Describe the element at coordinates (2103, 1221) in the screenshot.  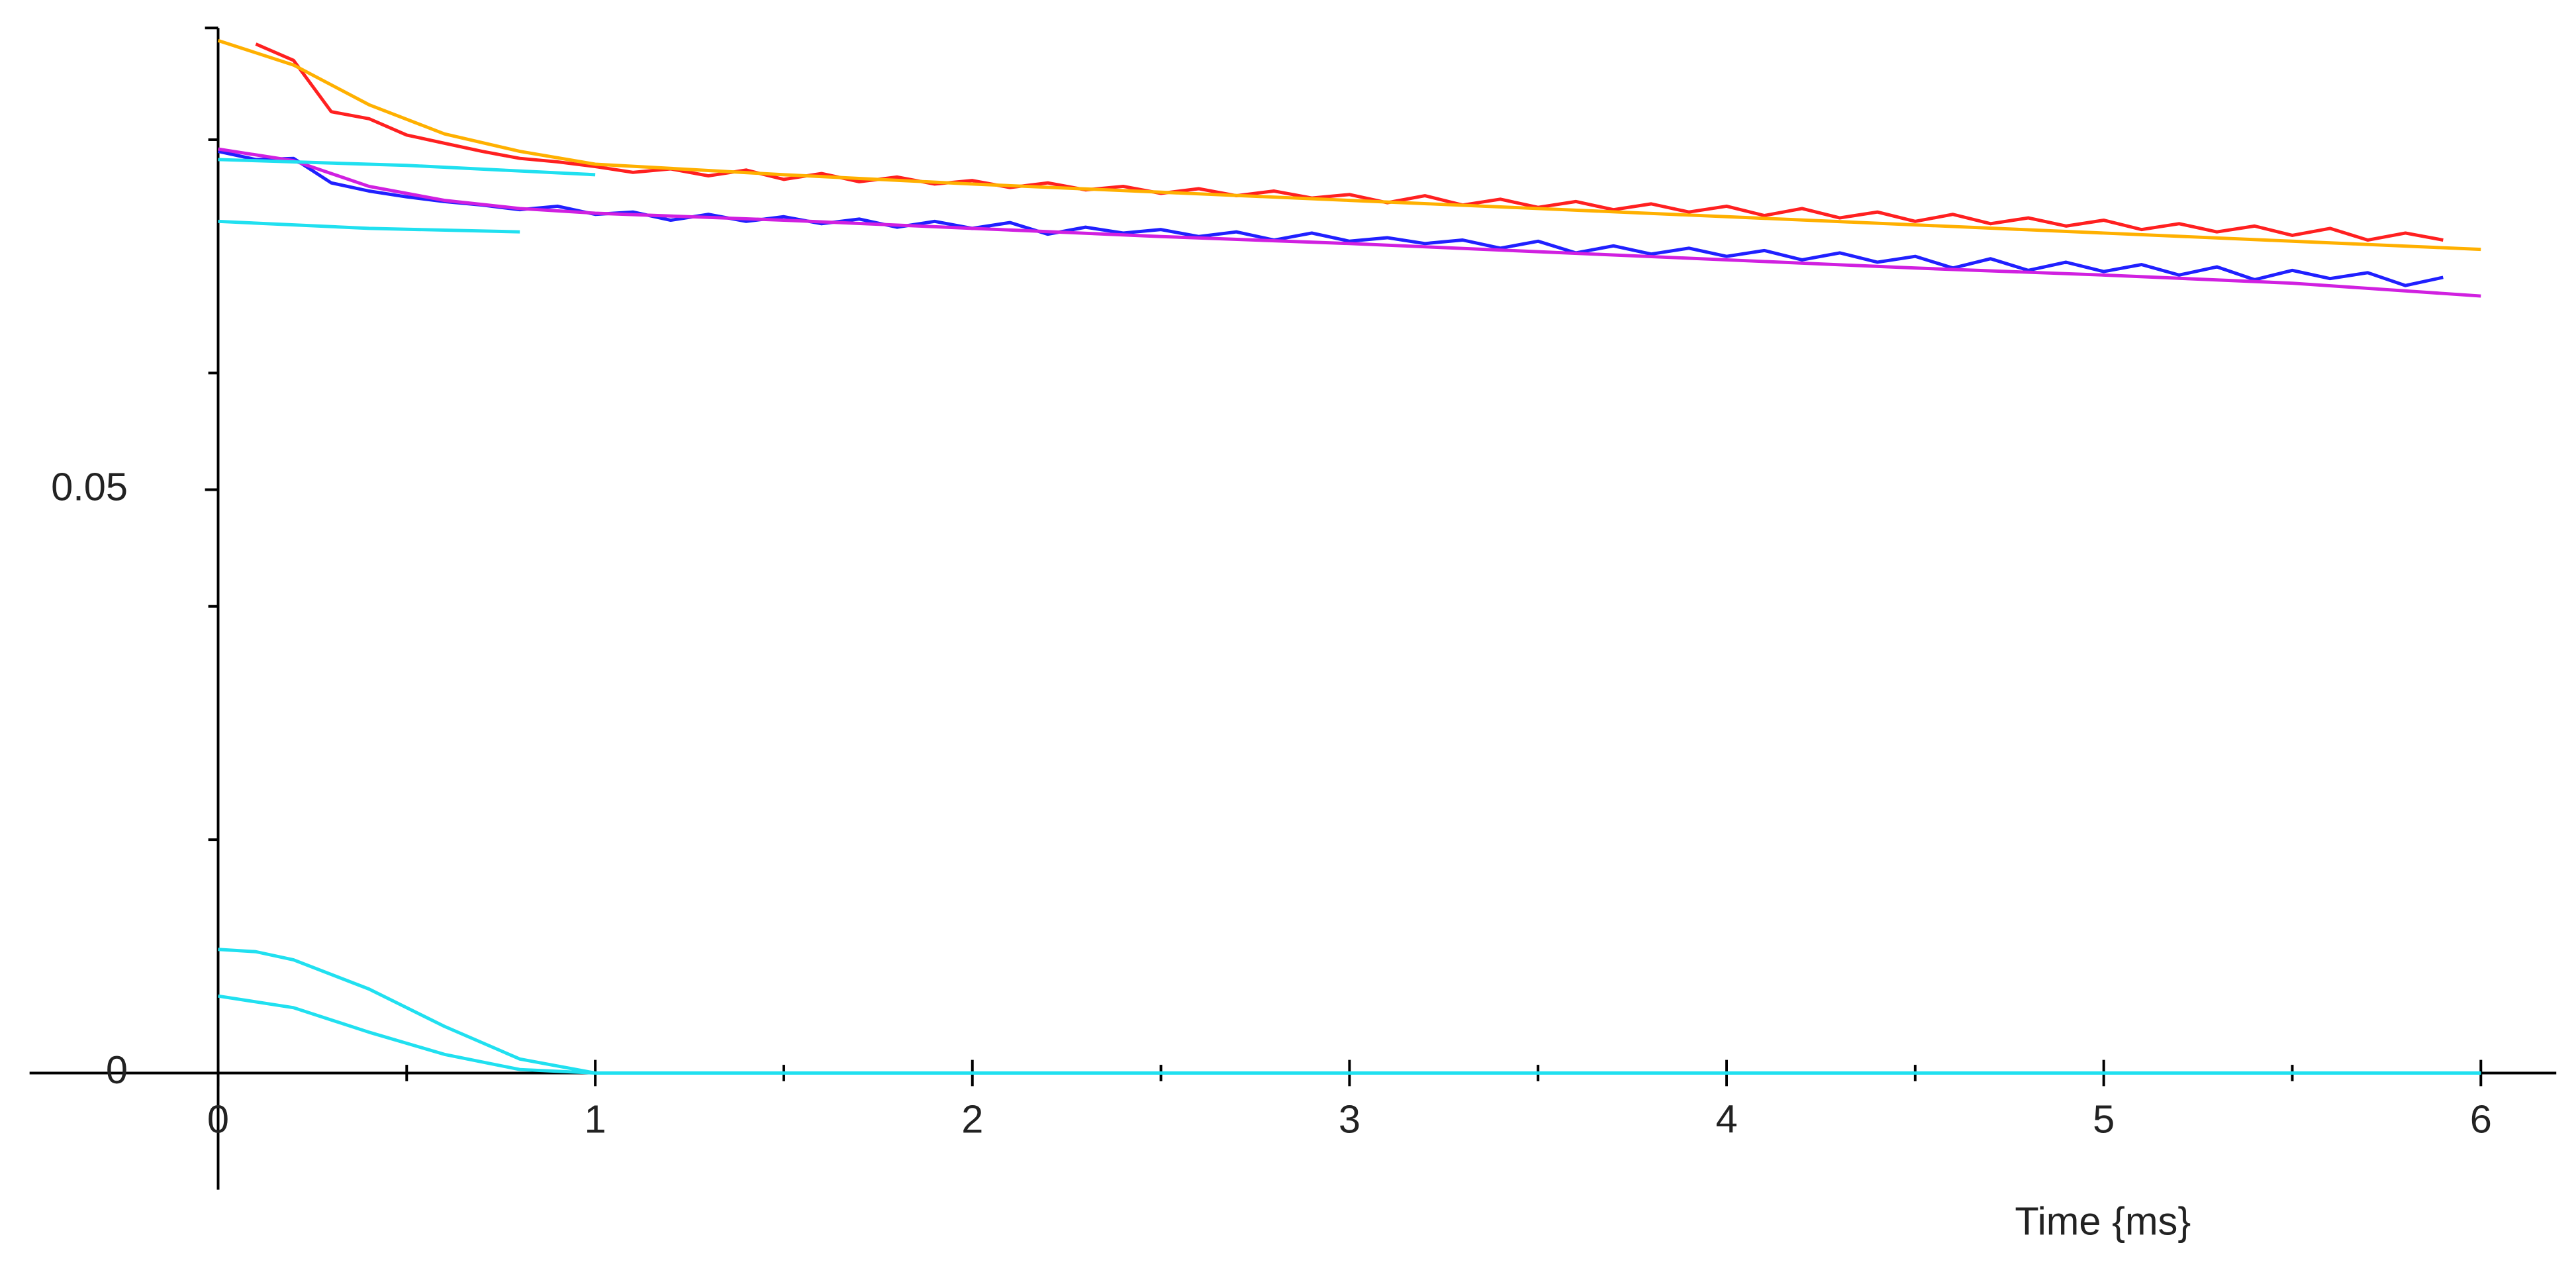
I see `x-axis-label: Time {ms}` at that location.